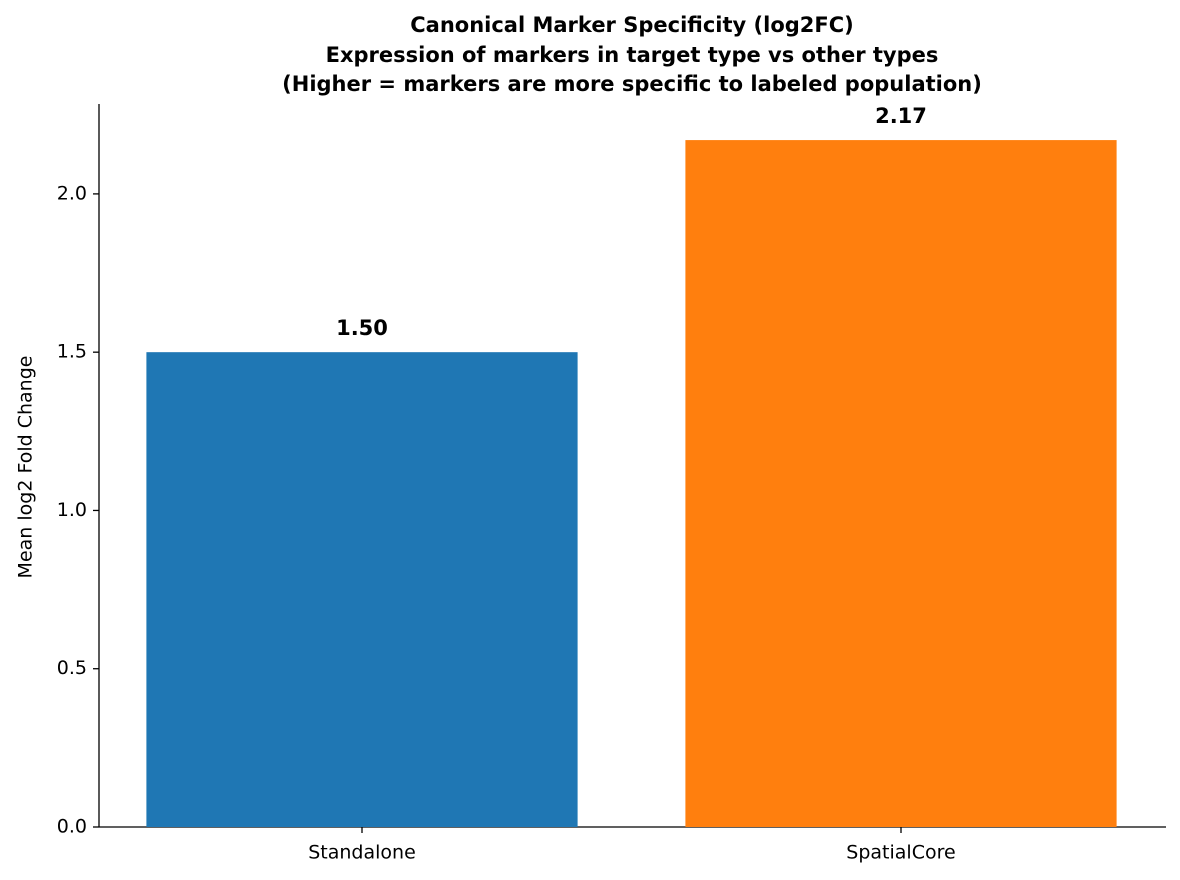  Describe the element at coordinates (901, 116) in the screenshot. I see `value-label: 2.17` at that location.